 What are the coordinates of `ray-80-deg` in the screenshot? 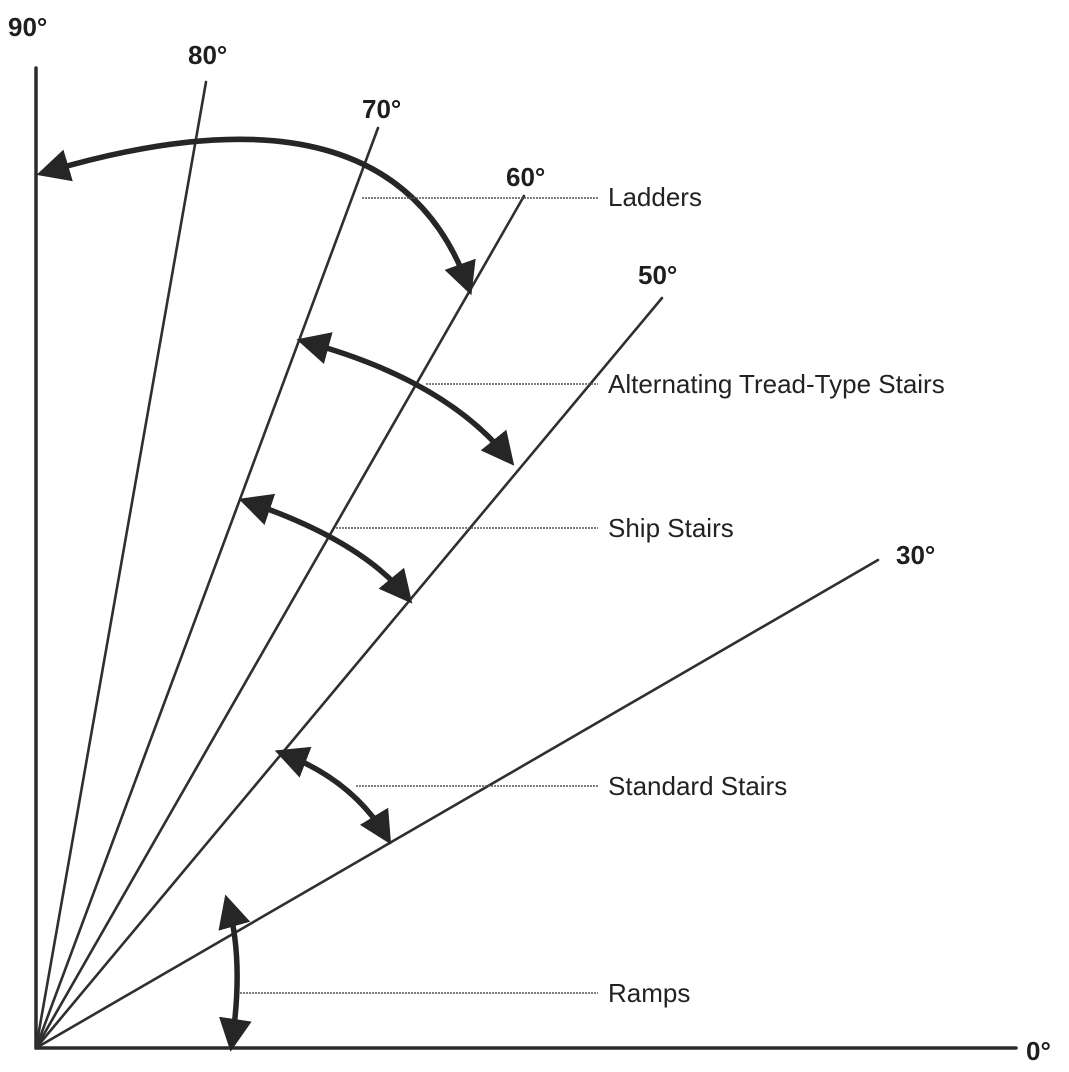 It's located at (121, 565).